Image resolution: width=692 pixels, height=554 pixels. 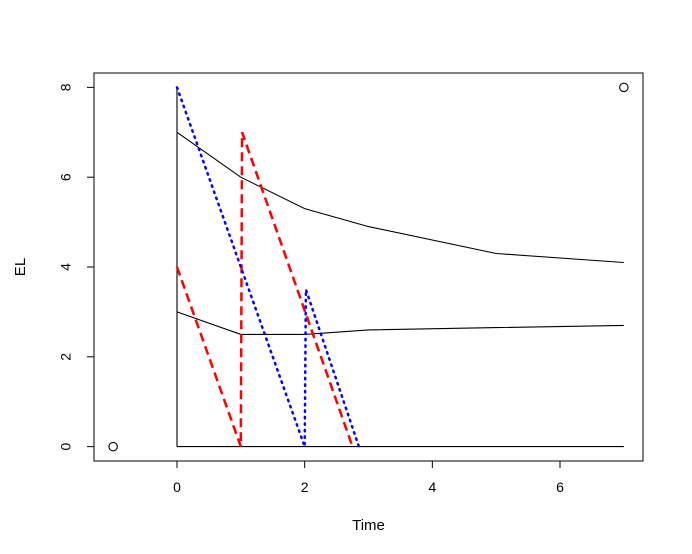 I want to click on y-tick-label: 6, so click(x=66, y=177).